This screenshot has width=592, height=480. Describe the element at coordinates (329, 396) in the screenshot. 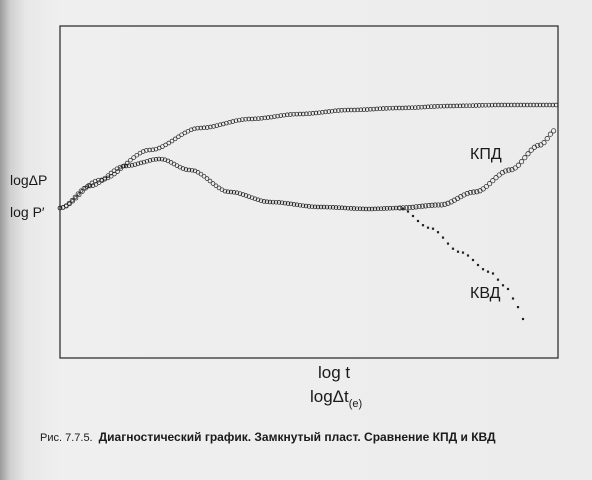

I see `x-axis-label-main: logΔt` at that location.